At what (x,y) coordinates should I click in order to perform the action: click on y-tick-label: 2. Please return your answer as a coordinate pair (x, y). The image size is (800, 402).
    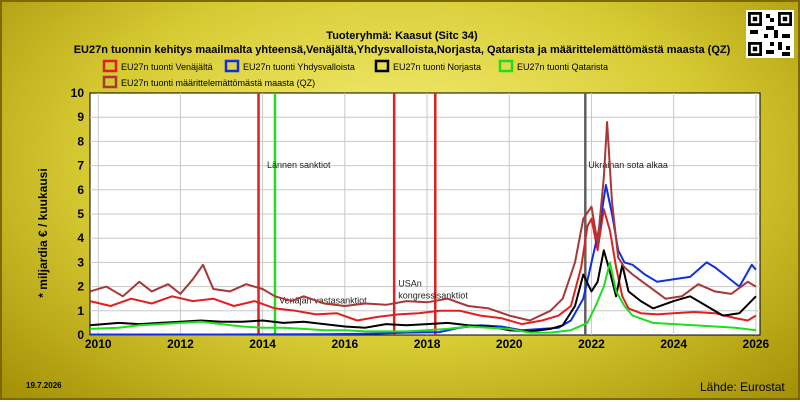
    Looking at the image, I should click on (80, 287).